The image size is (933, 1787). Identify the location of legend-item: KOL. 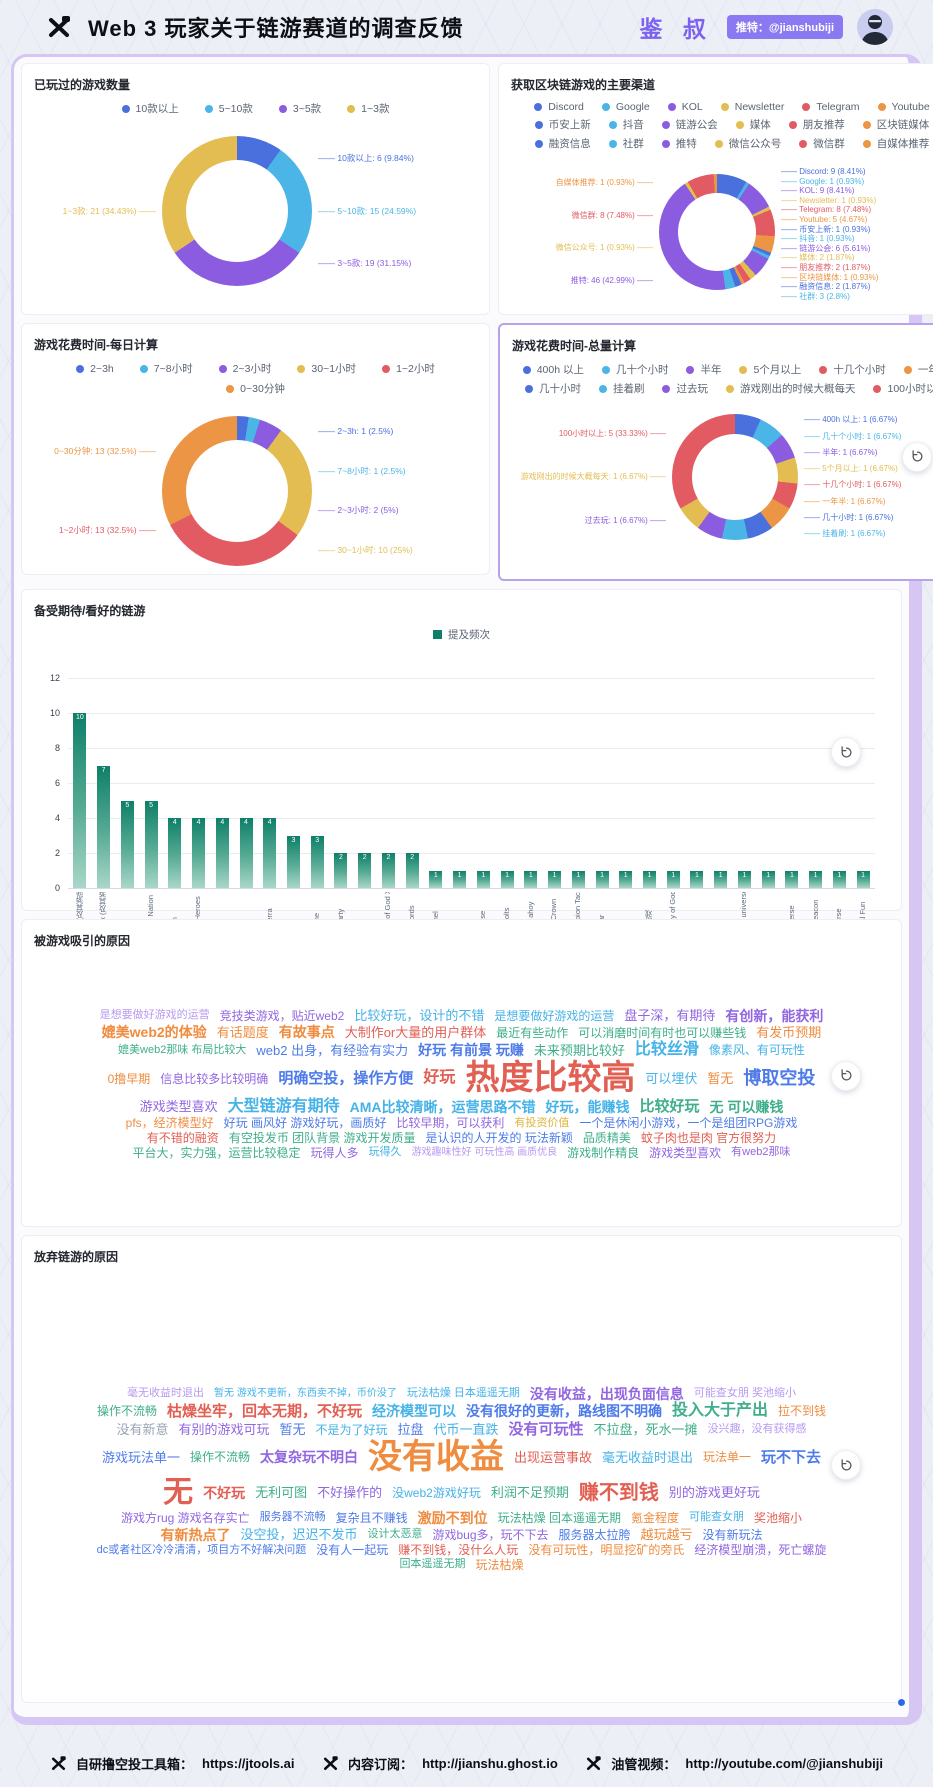
(685, 107).